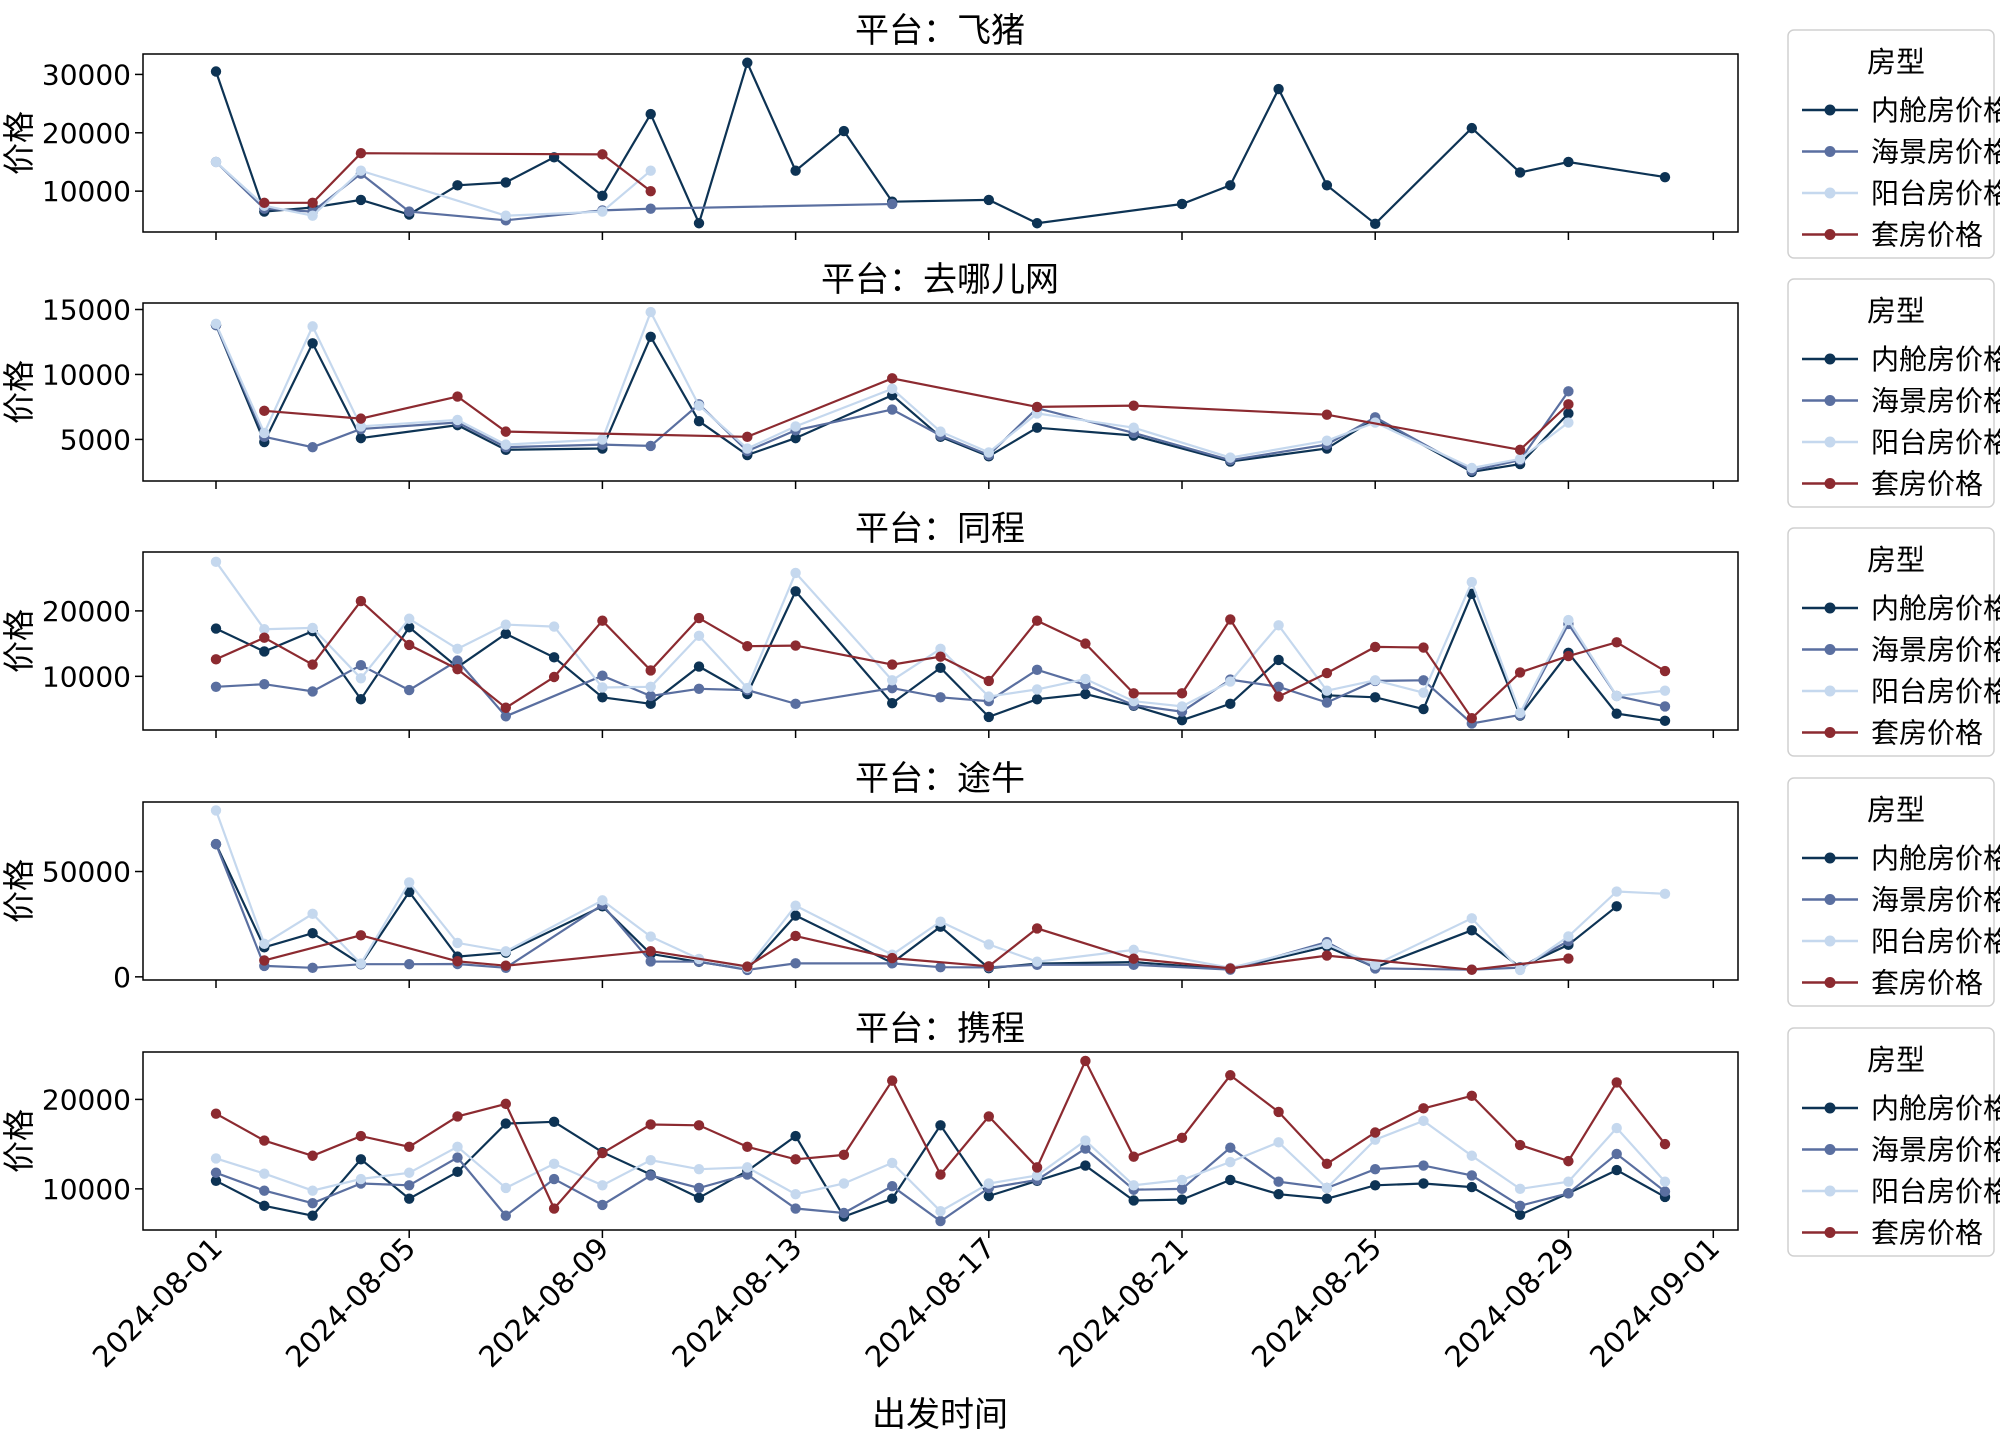 This screenshot has height=1433, width=2000. I want to click on legend-entry-label: 套房价格, so click(1927, 235).